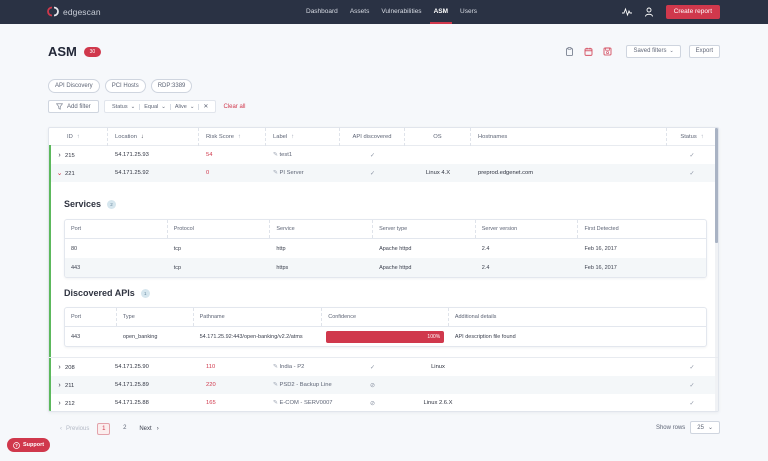 The image size is (768, 461). What do you see at coordinates (303, 137) in the screenshot?
I see `col-label: Label ↑` at bounding box center [303, 137].